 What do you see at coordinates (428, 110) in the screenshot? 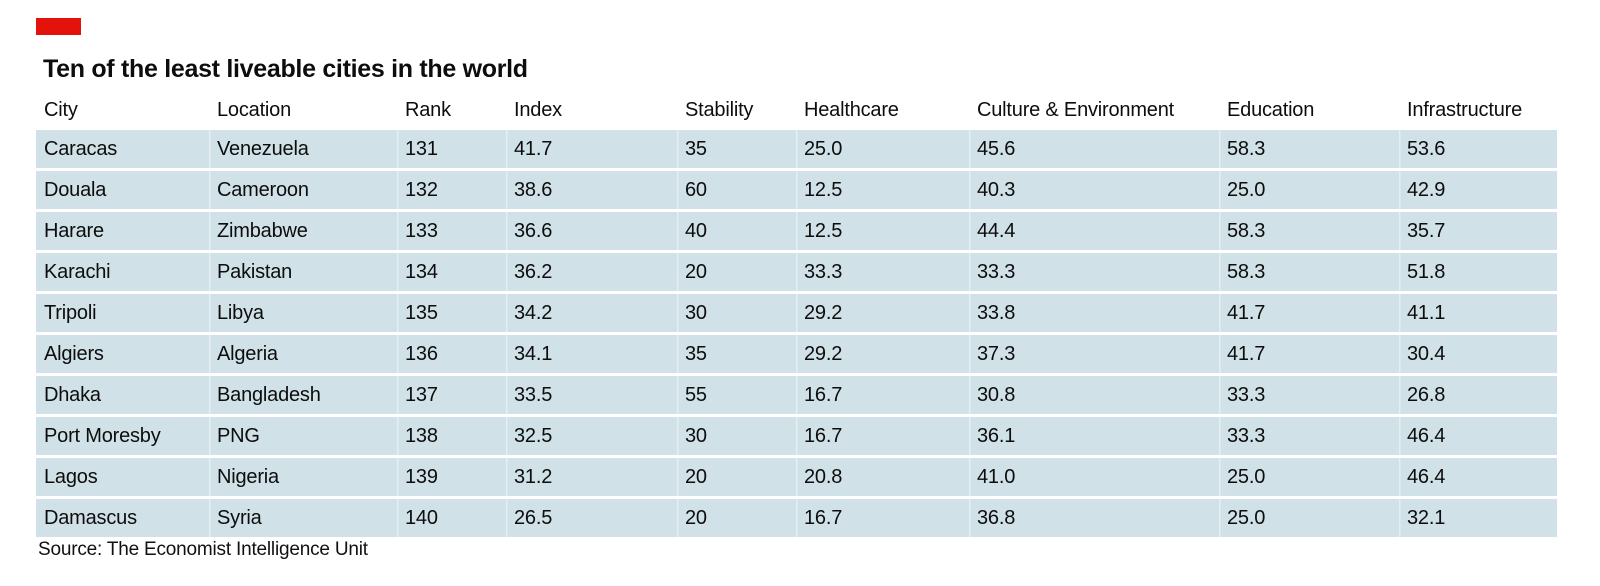
I see `header-rank: Rank` at bounding box center [428, 110].